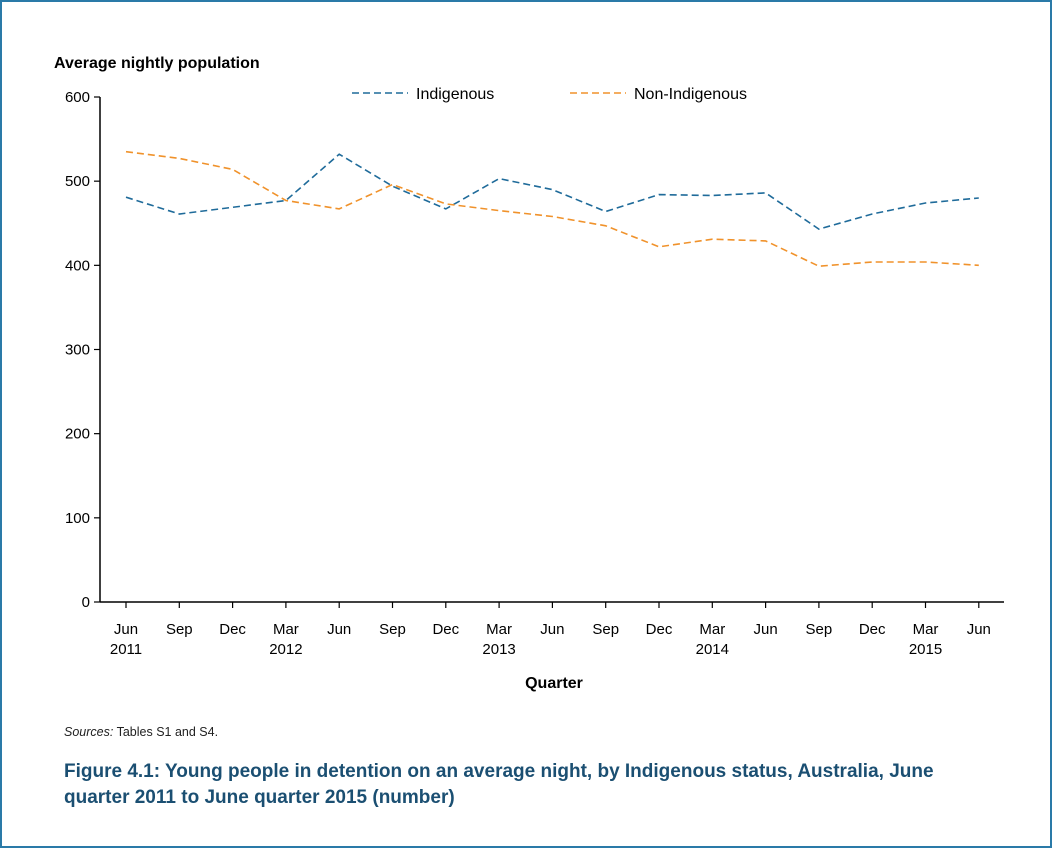 The width and height of the screenshot is (1052, 848). Describe the element at coordinates (126, 649) in the screenshot. I see `x-tick-year-label: 2011` at that location.